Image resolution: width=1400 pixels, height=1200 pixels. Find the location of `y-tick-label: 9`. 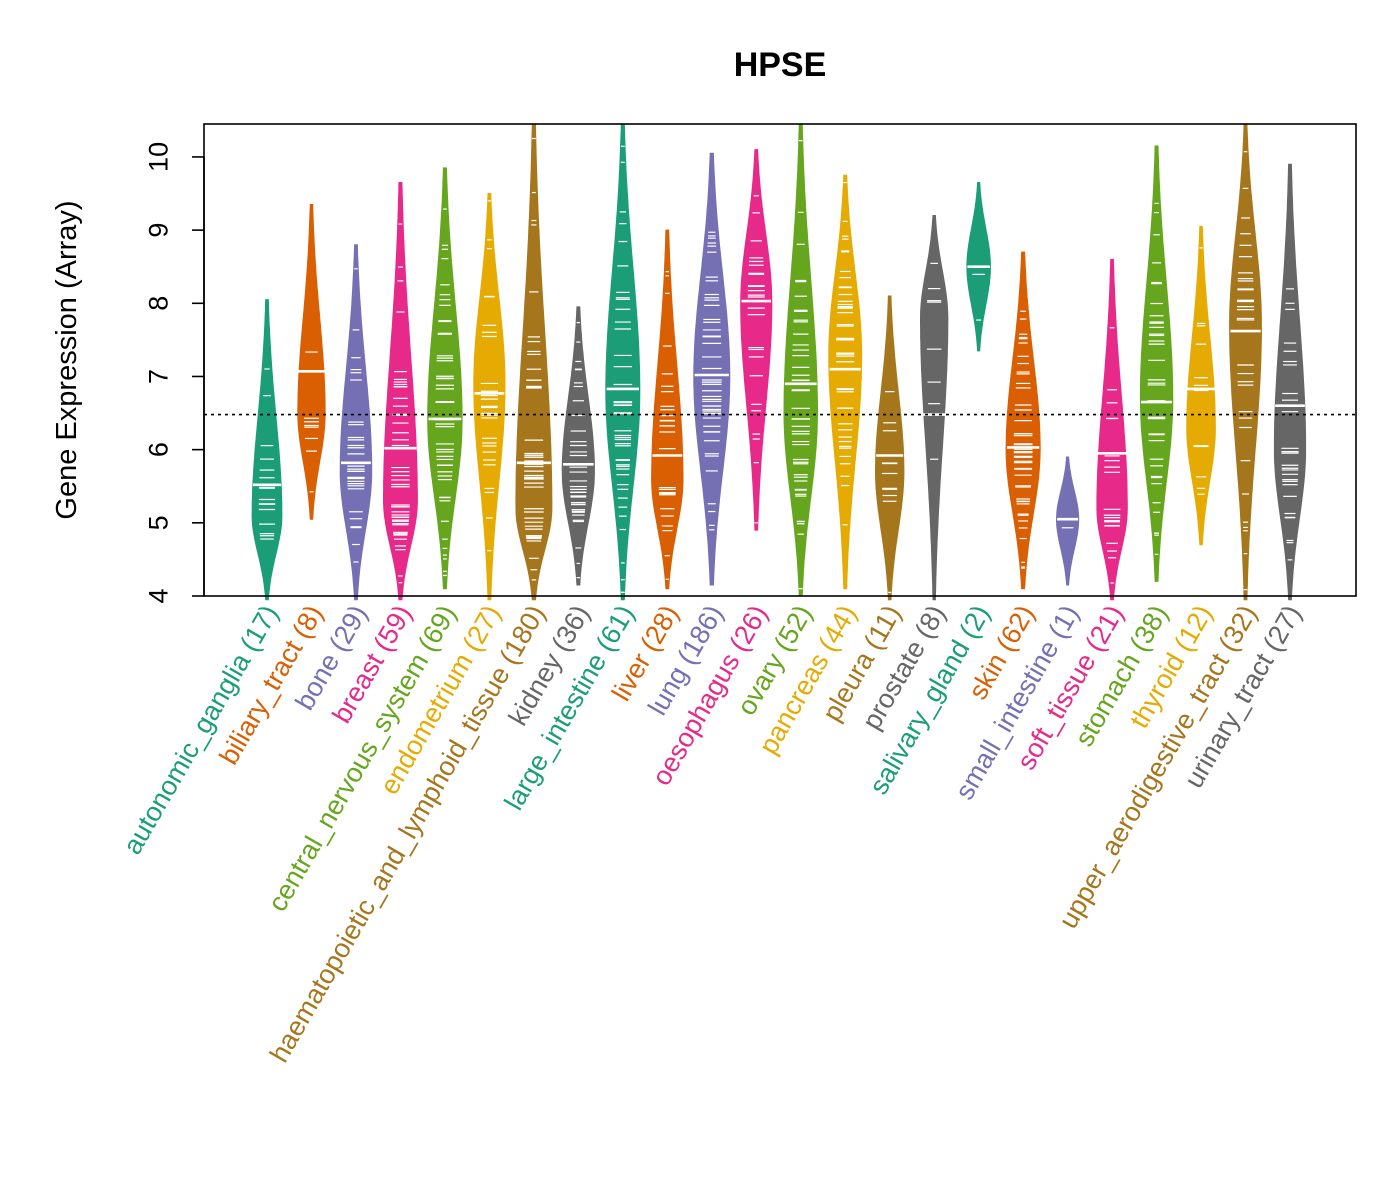

y-tick-label: 9 is located at coordinates (158, 230).